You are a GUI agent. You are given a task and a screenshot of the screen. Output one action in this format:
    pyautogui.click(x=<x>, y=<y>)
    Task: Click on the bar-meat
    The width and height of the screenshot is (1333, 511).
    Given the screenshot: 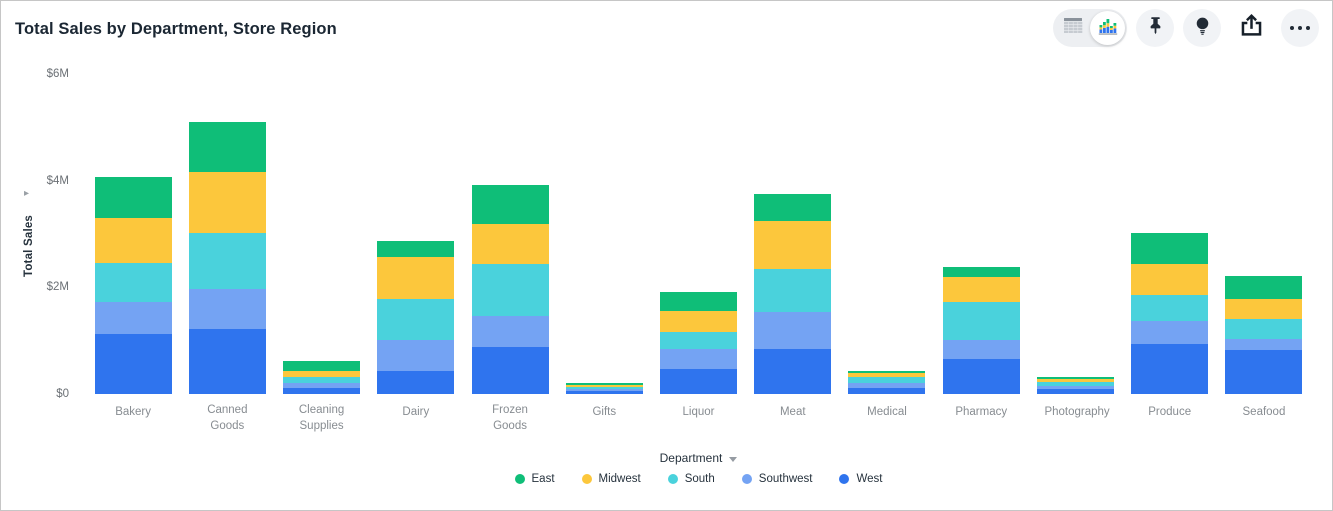 What is the action you would take?
    pyautogui.click(x=793, y=293)
    